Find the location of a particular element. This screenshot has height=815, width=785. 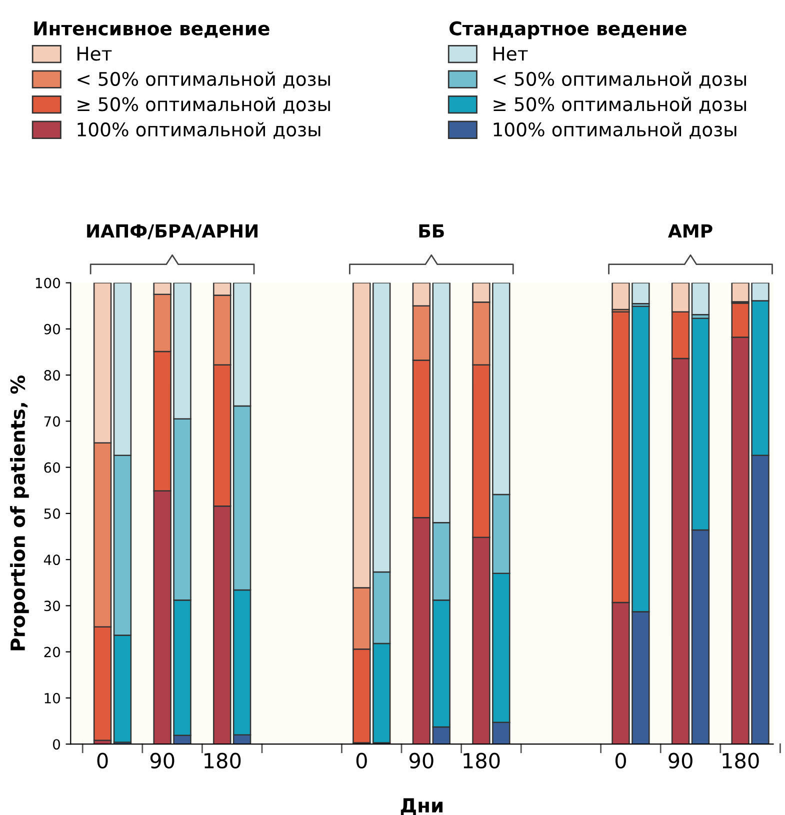

text: Стандартное ведение is located at coordinates (568, 30).